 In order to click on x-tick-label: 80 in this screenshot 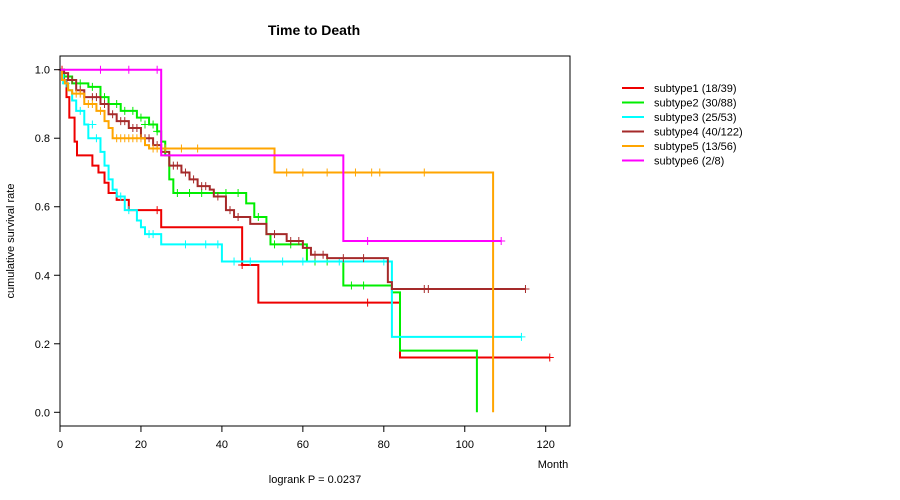, I will do `click(384, 445)`.